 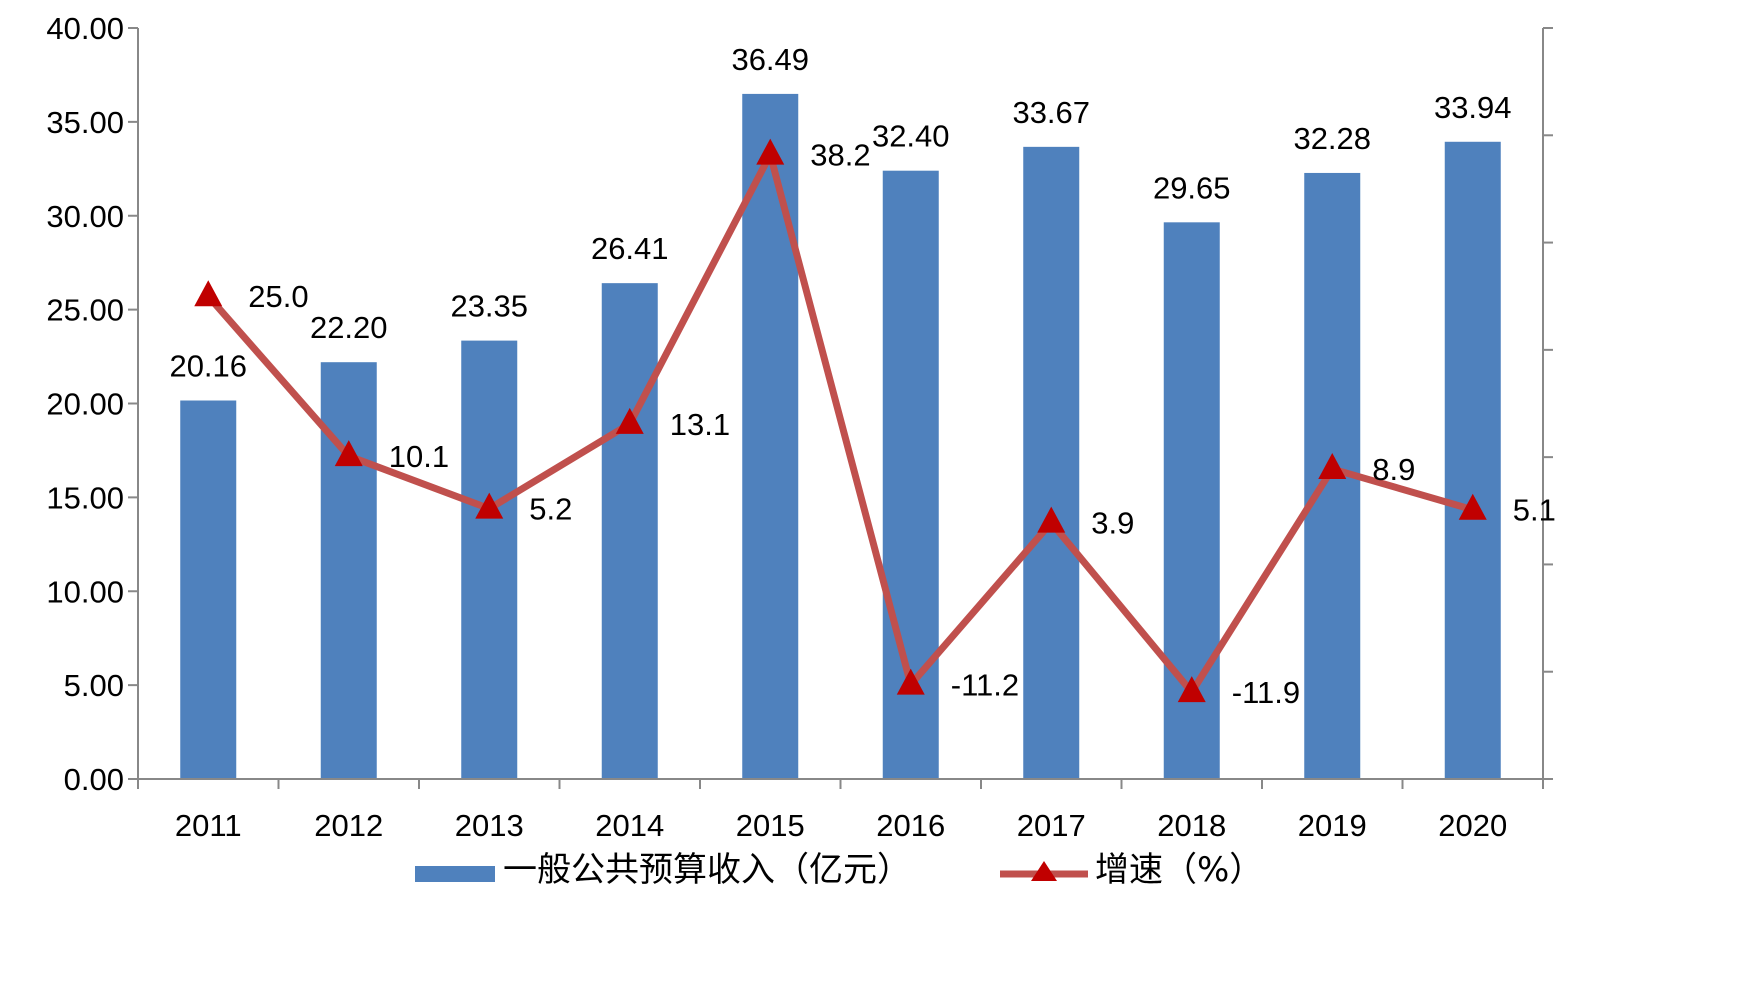 What do you see at coordinates (1051, 825) in the screenshot?
I see `x-tick-label: 2017` at bounding box center [1051, 825].